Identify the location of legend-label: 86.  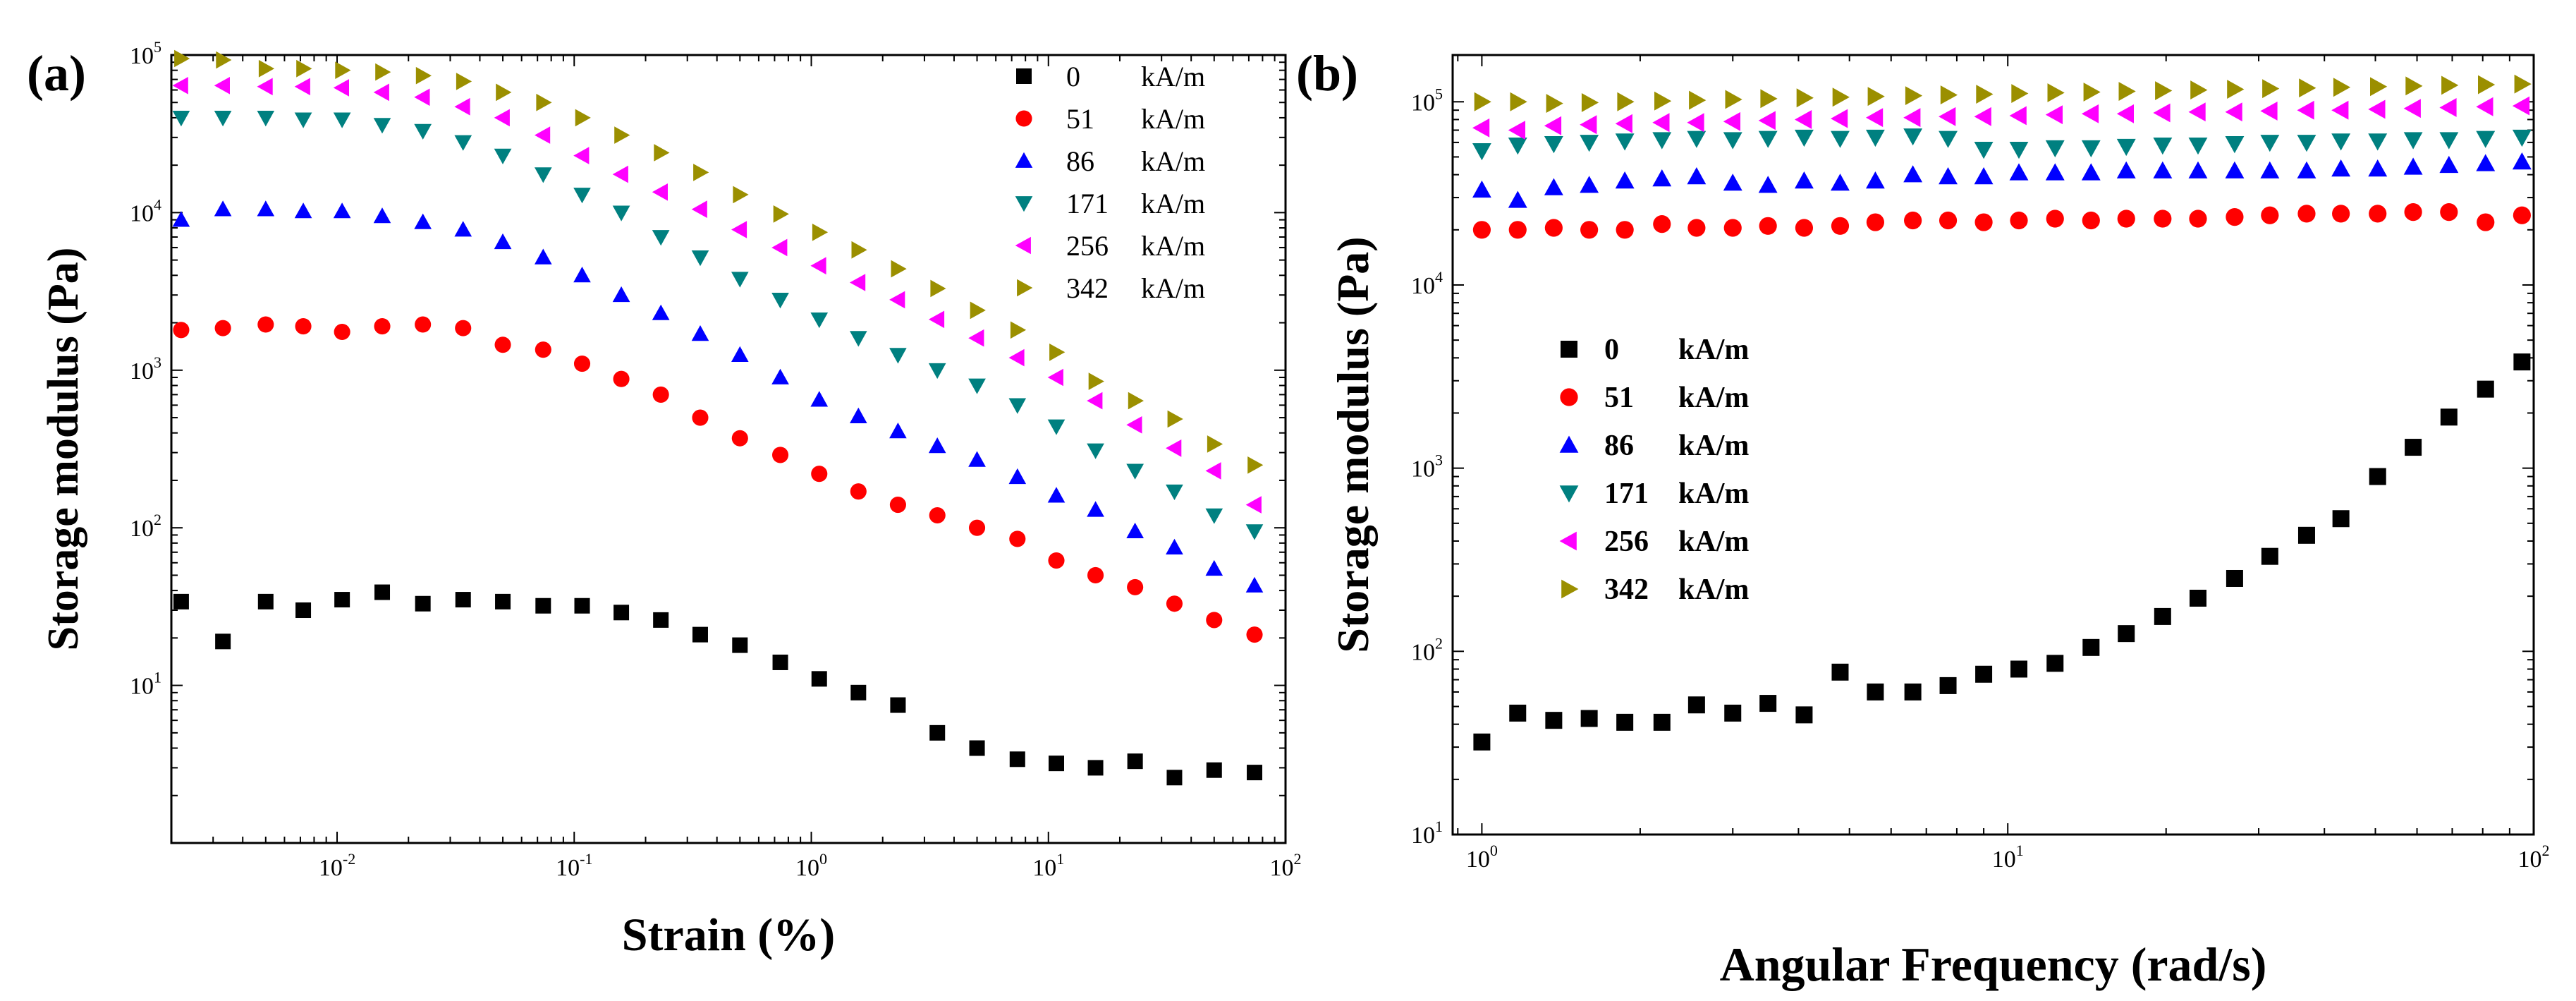
(1080, 161).